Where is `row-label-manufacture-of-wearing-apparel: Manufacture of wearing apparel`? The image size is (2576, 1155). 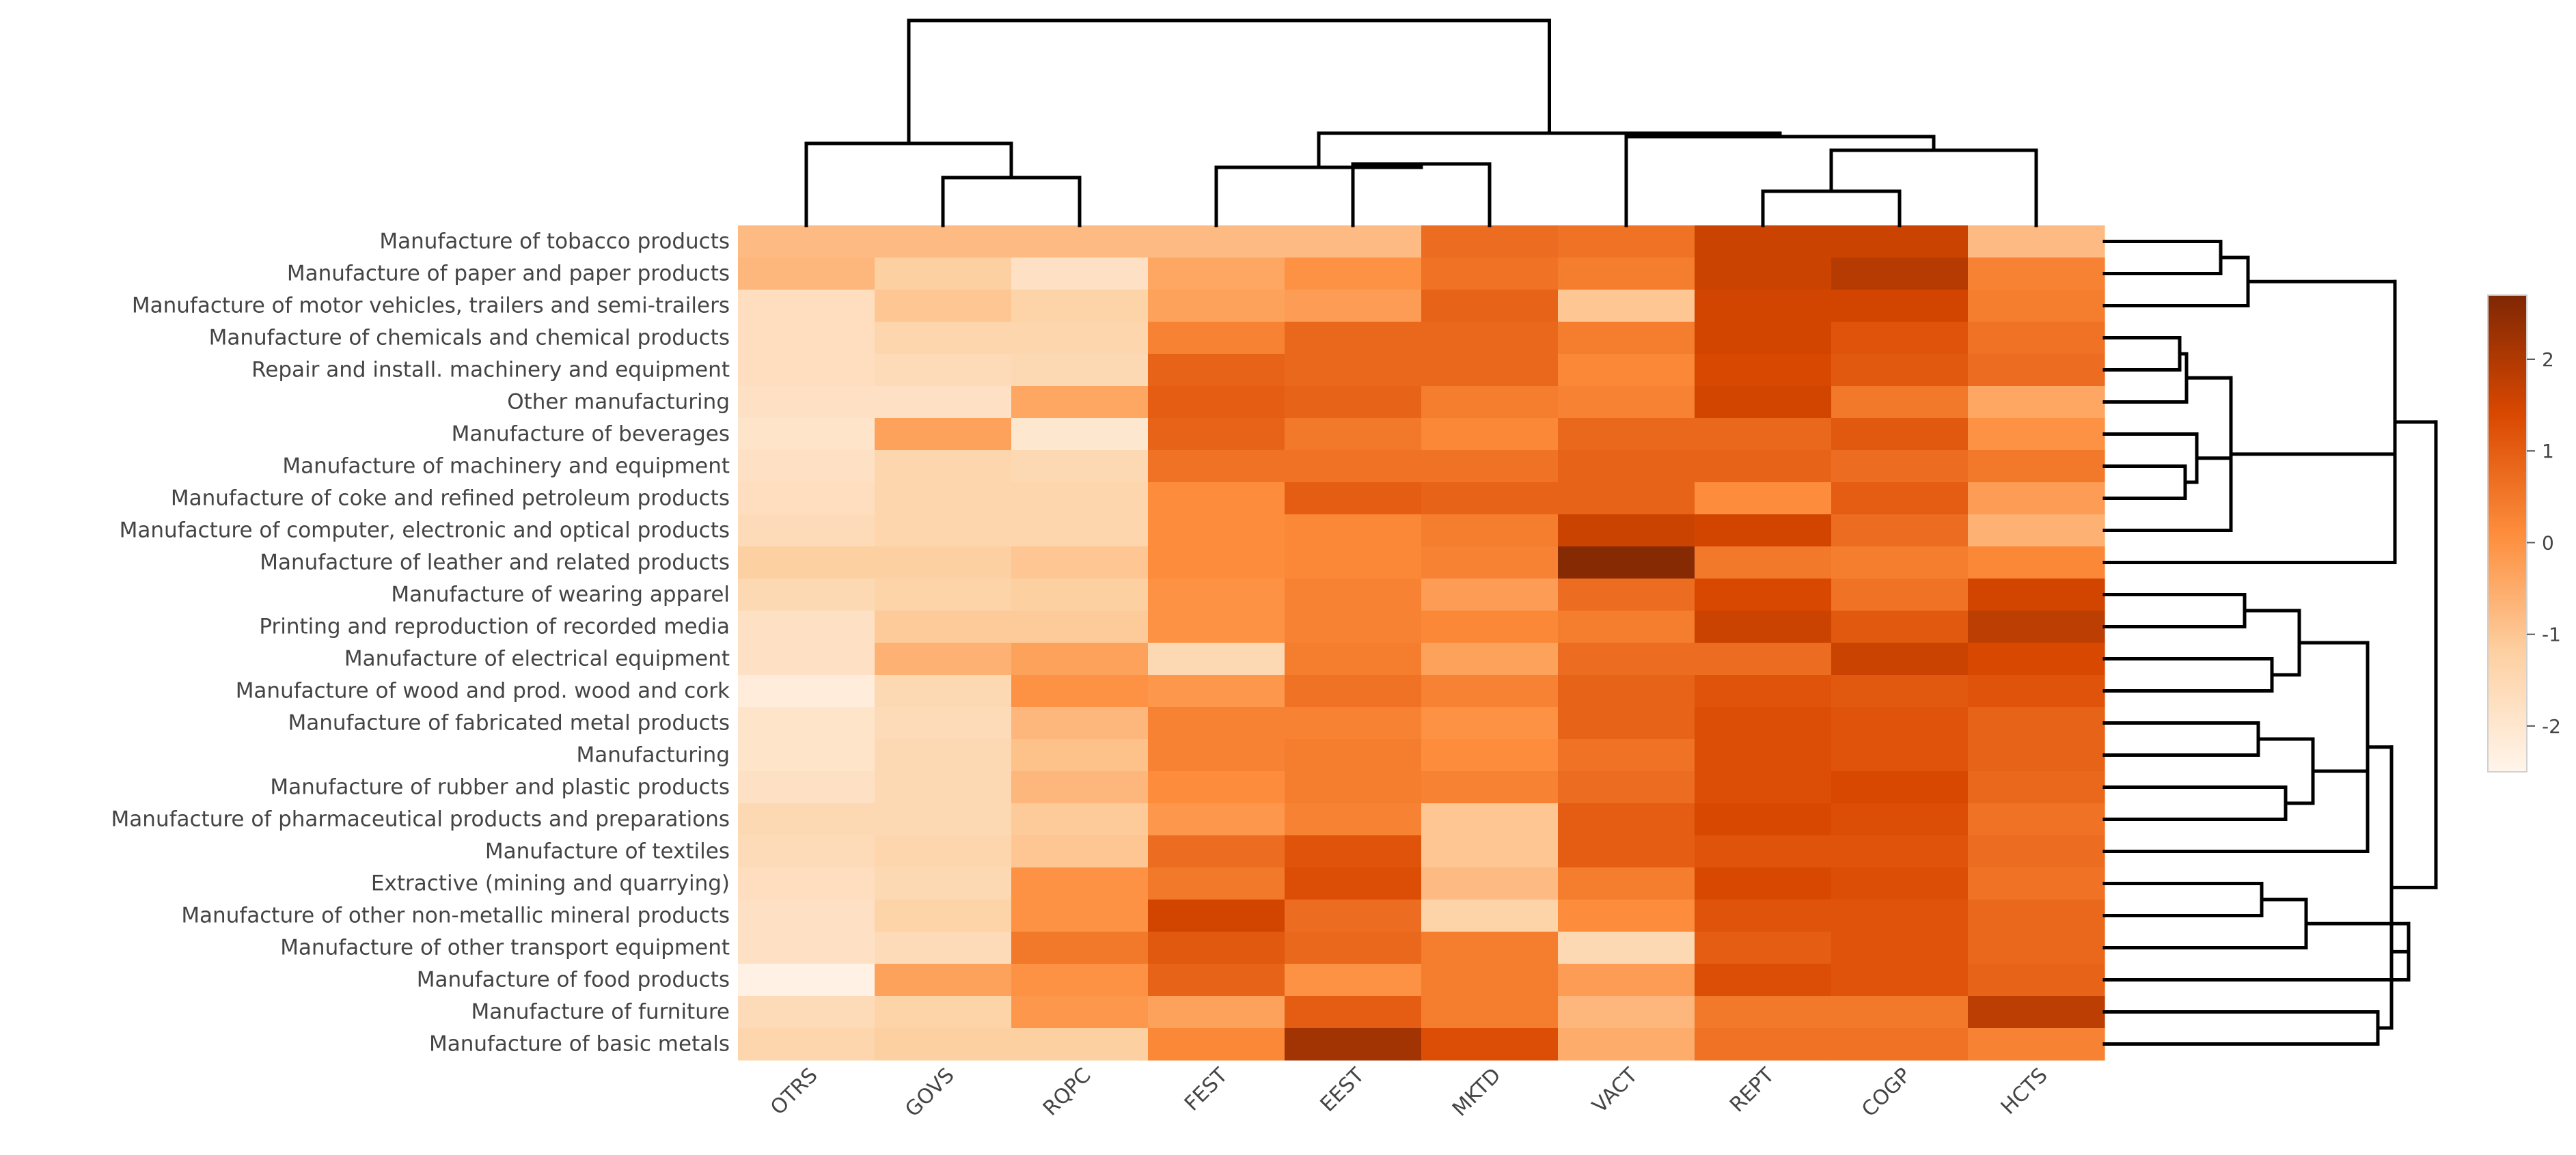 row-label-manufacture-of-wearing-apparel: Manufacture of wearing apparel is located at coordinates (560, 595).